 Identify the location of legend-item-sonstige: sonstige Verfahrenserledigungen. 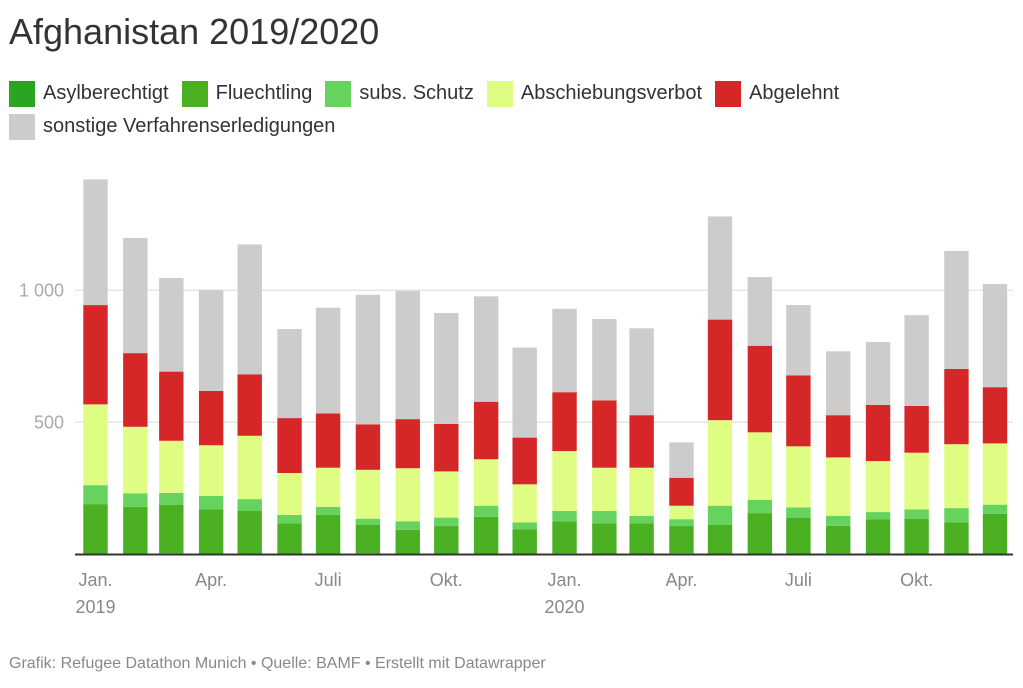
(172, 126).